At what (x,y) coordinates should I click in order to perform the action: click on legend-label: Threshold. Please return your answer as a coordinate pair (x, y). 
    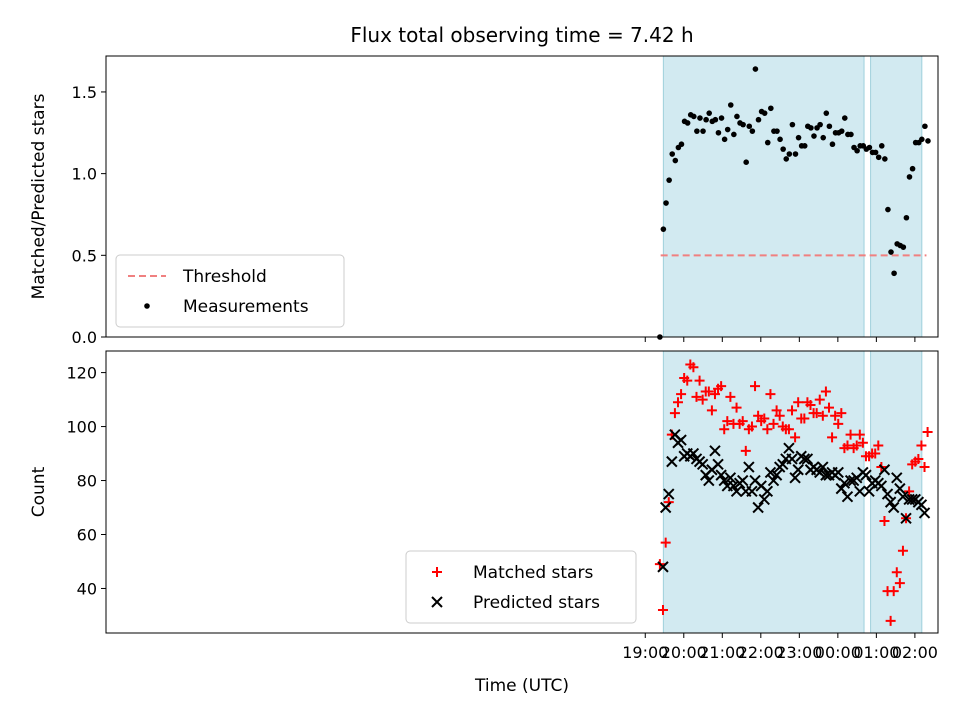
    Looking at the image, I should click on (224, 277).